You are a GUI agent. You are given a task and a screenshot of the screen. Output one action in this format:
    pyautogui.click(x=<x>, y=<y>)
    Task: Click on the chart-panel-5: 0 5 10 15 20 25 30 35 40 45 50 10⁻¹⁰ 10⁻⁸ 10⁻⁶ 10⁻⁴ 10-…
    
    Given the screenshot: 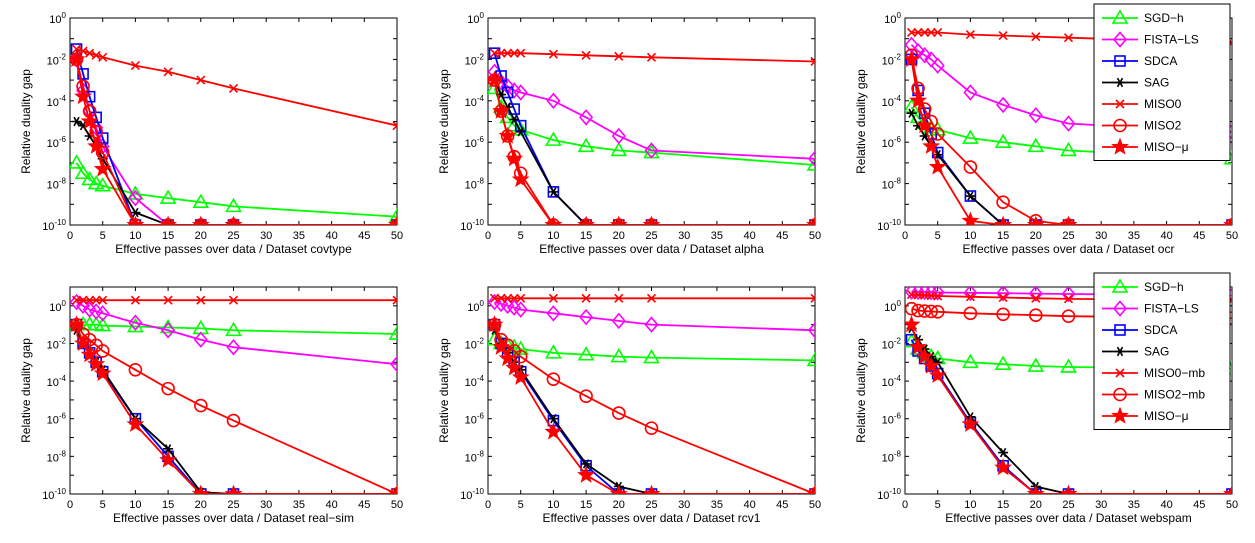 What is the action you would take?
    pyautogui.click(x=629, y=405)
    